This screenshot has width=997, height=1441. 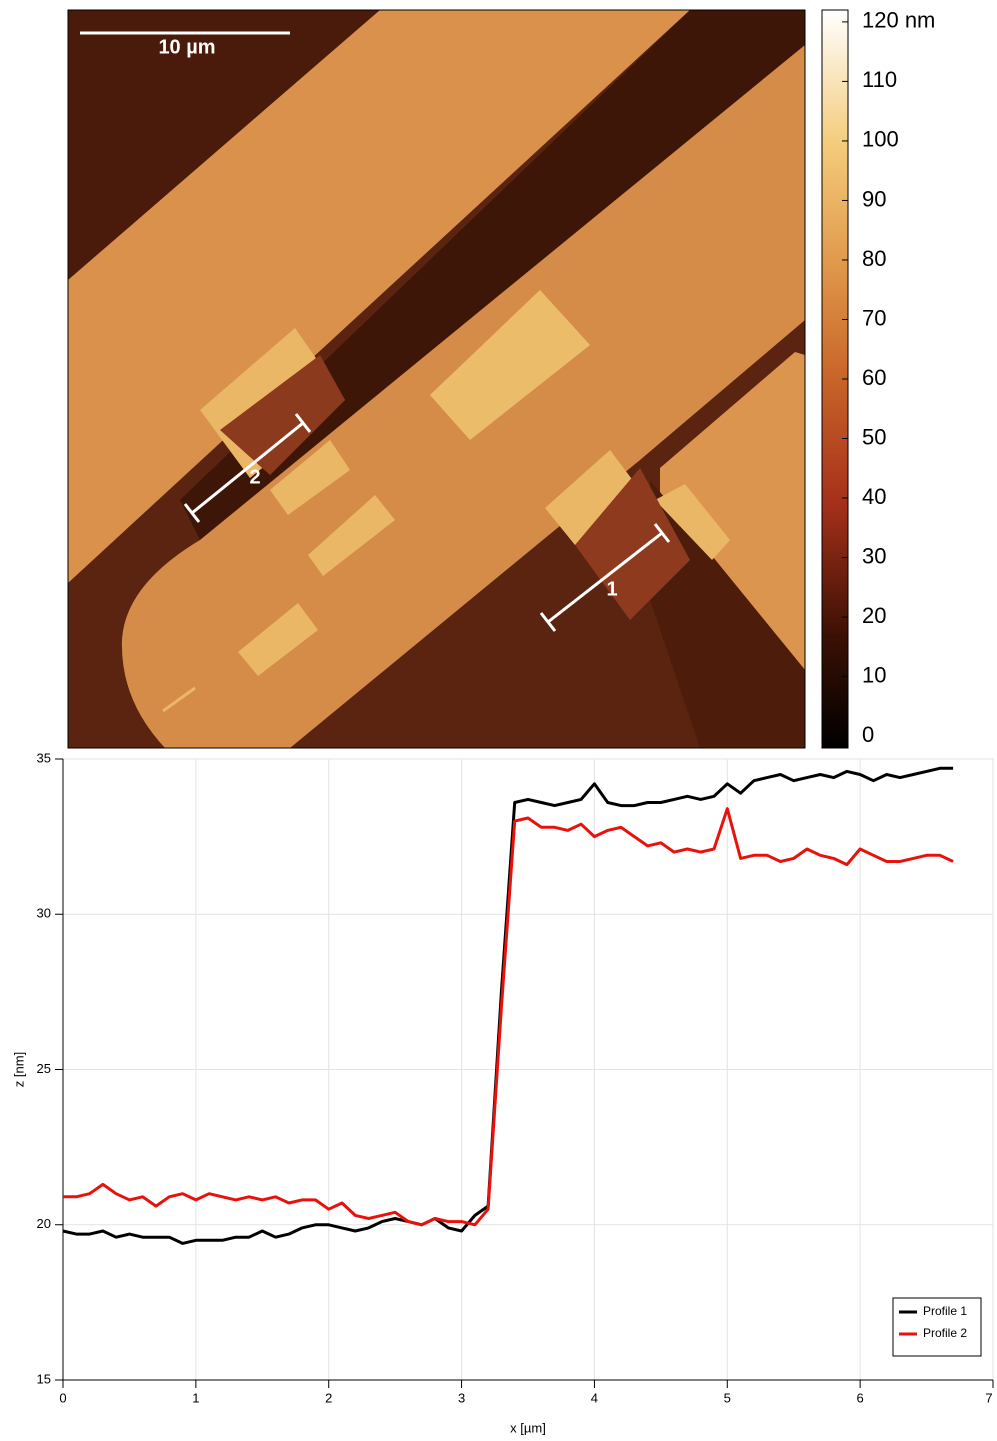 What do you see at coordinates (594, 1397) in the screenshot?
I see `x-tick-label: 4` at bounding box center [594, 1397].